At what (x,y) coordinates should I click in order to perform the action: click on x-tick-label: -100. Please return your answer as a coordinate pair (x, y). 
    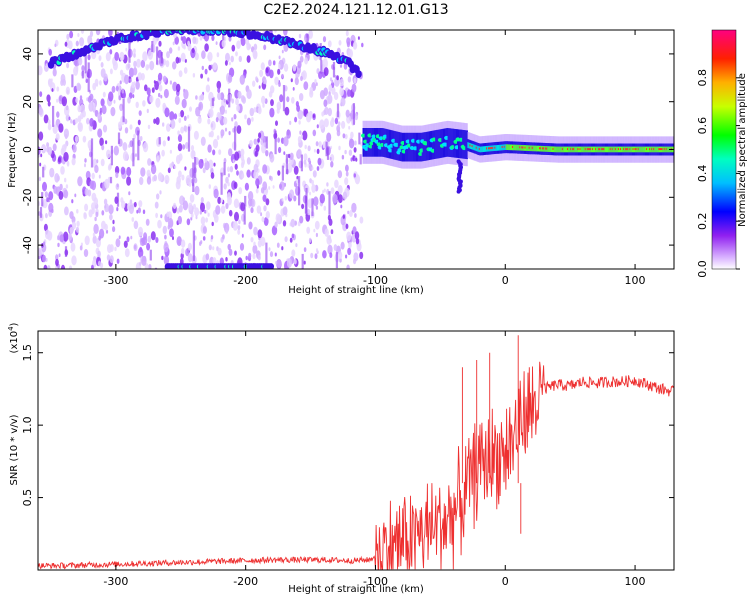
    Looking at the image, I should click on (375, 280).